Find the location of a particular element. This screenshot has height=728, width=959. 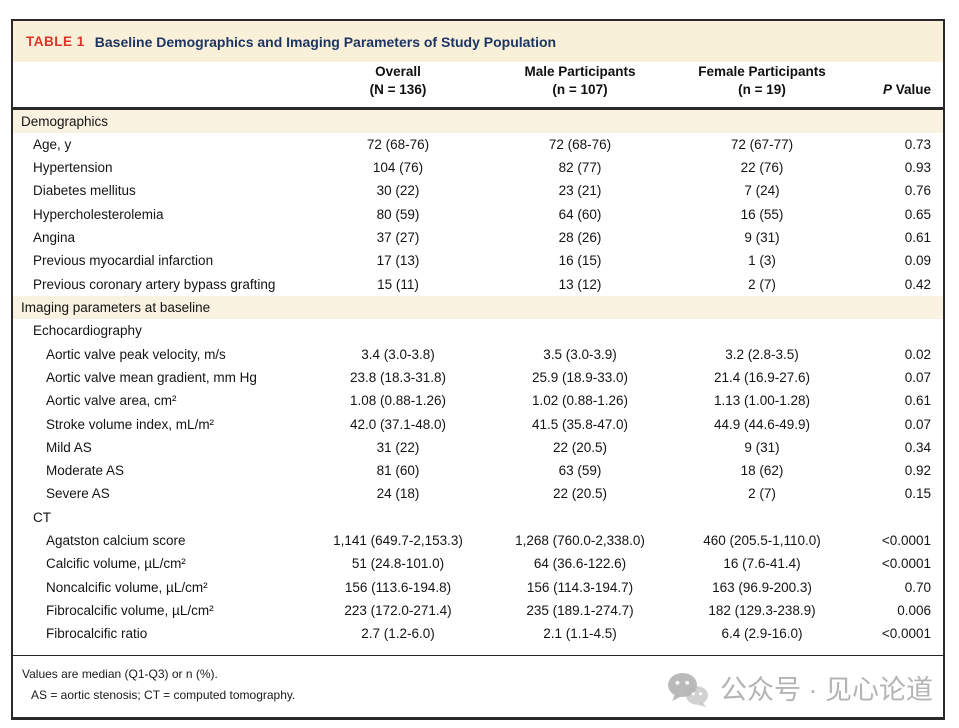

cell-male: 1.02 (0.88-1.26) is located at coordinates (580, 401).